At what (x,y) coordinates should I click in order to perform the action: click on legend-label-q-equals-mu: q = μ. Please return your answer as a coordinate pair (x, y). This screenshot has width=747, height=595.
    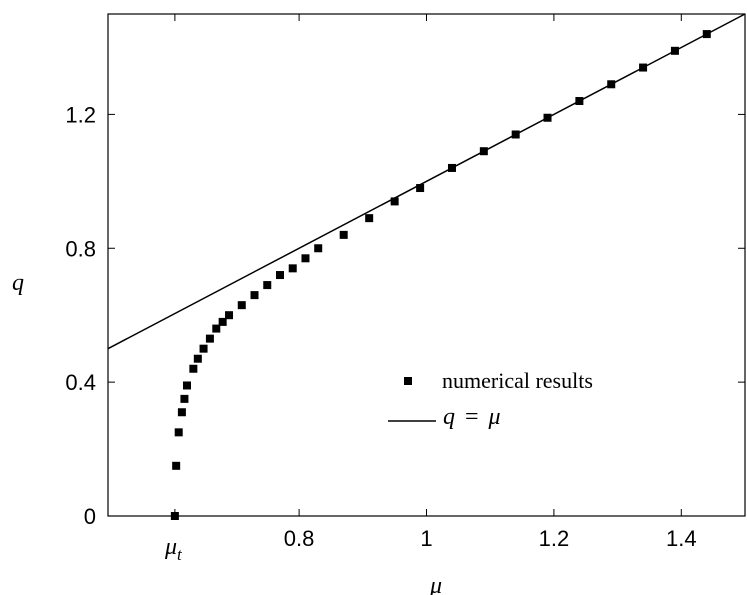
    Looking at the image, I should click on (472, 417).